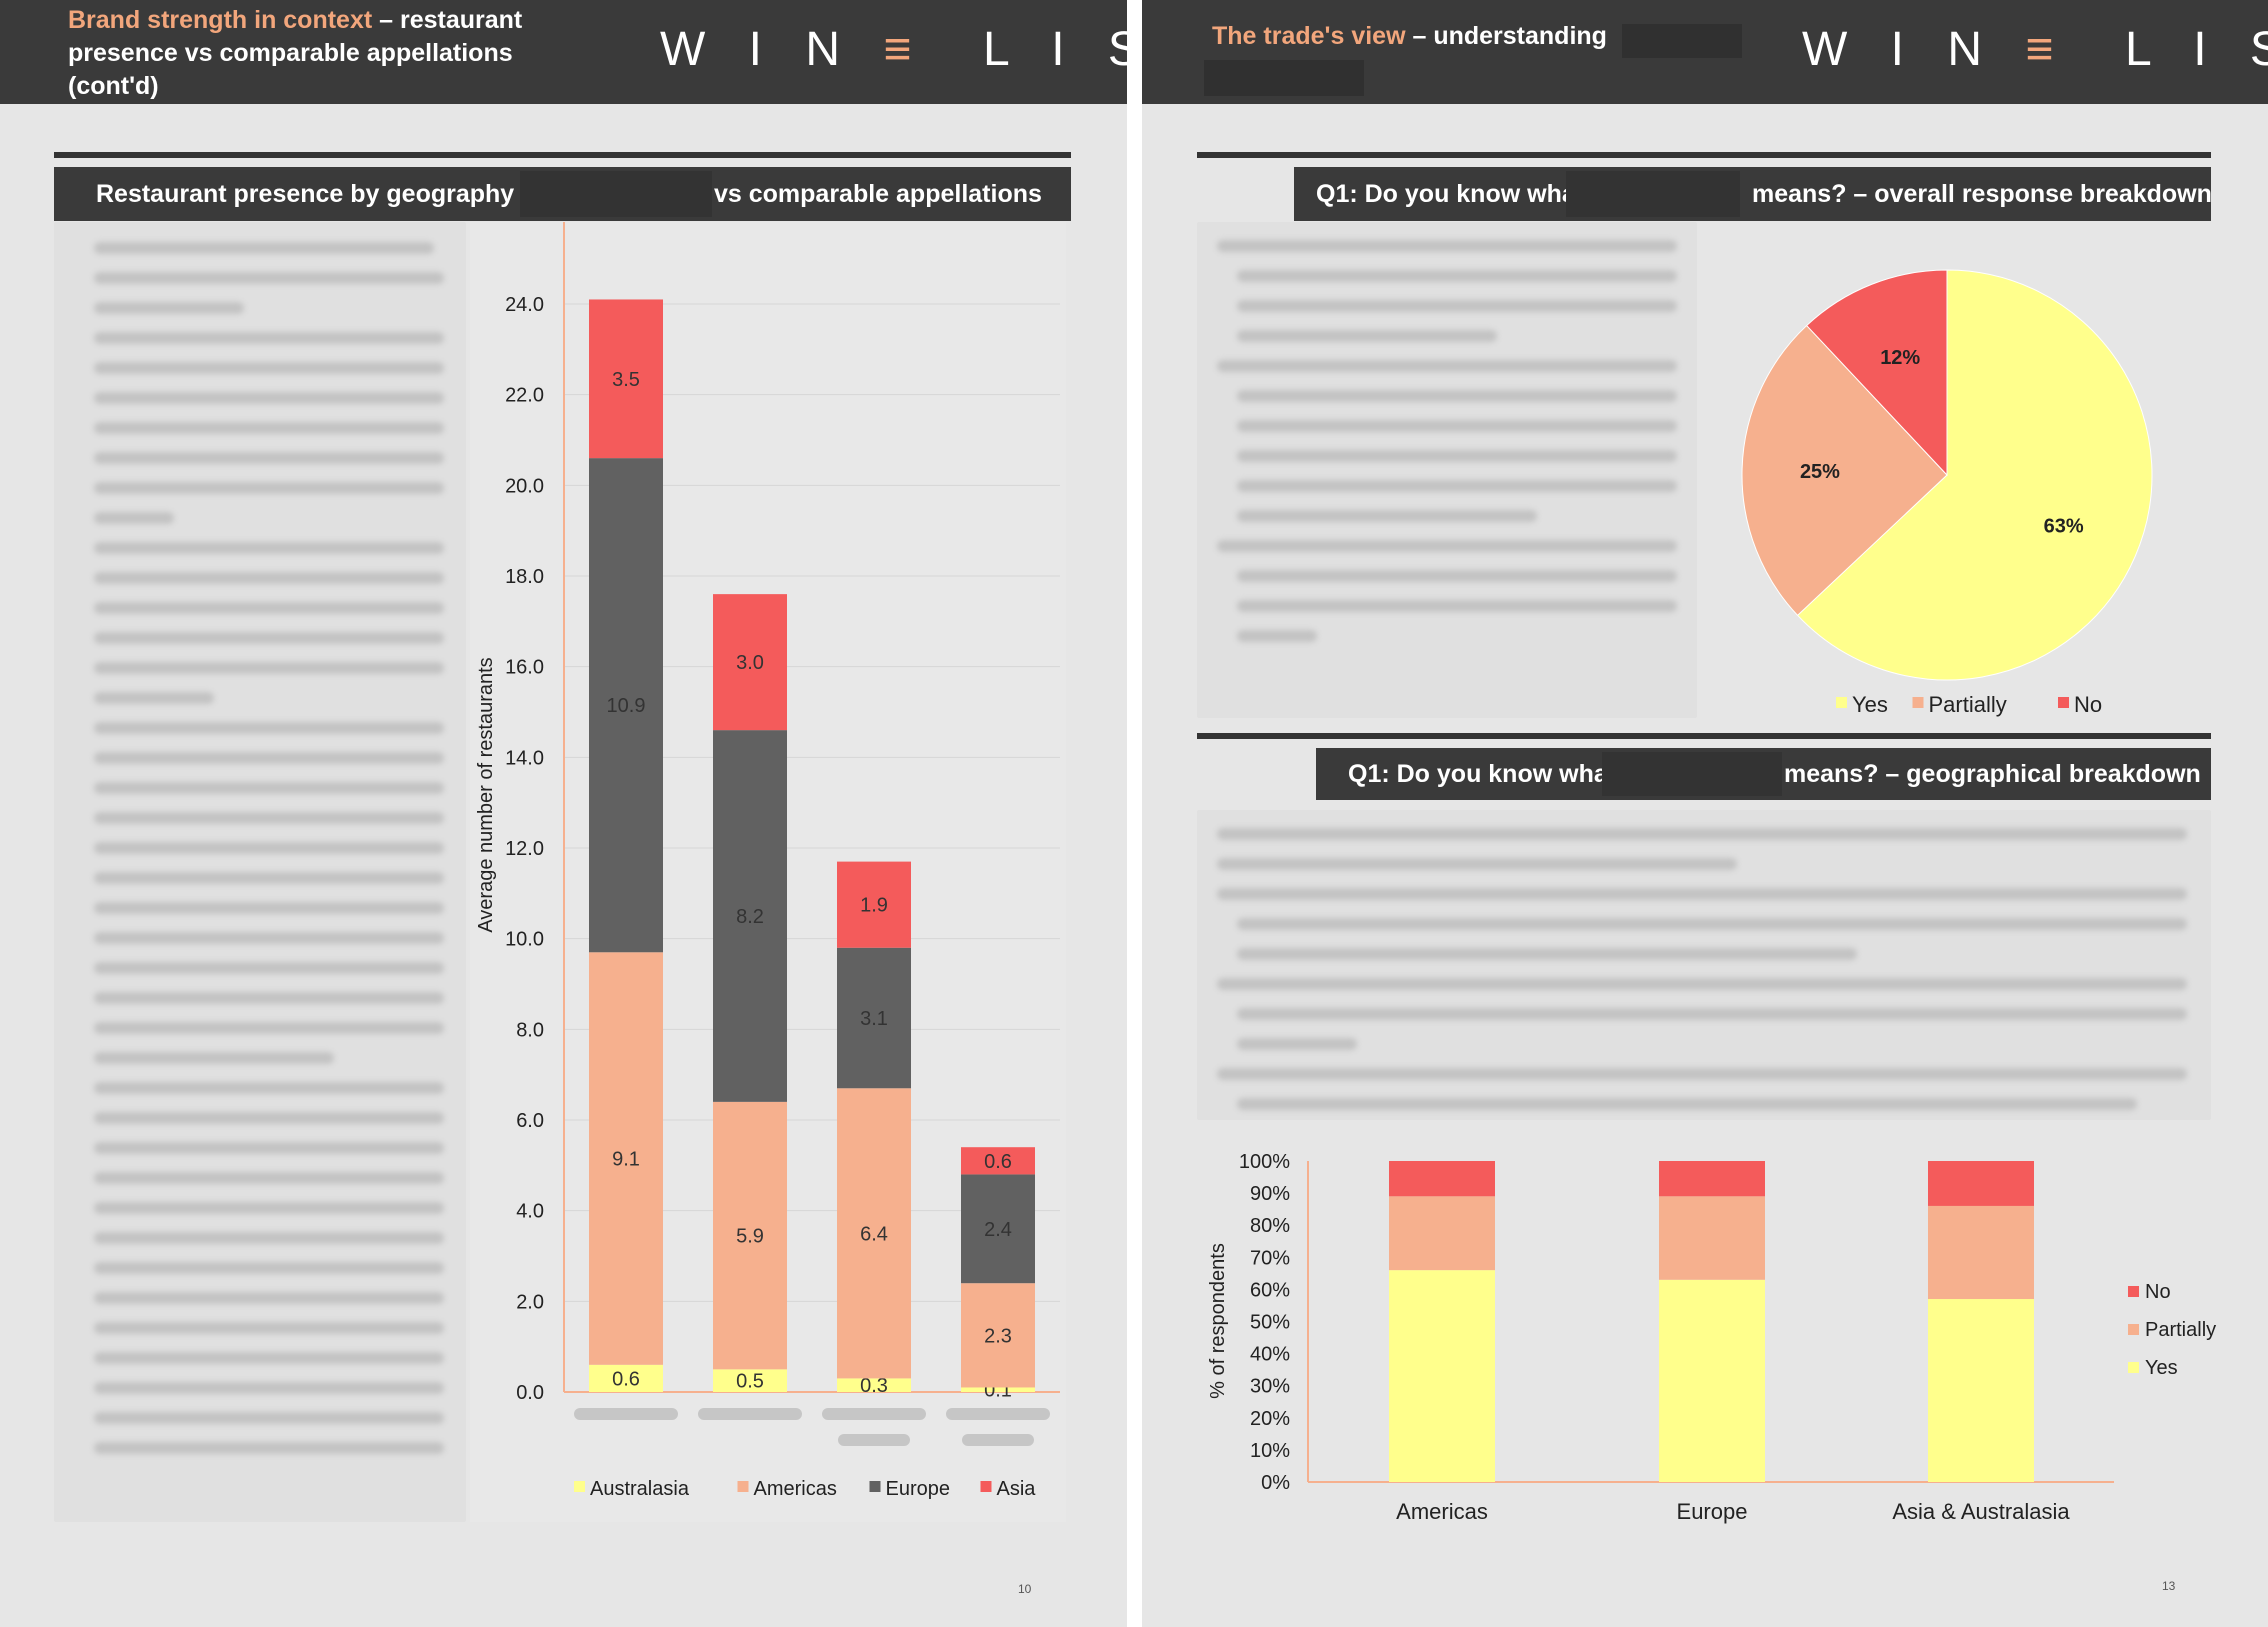 The width and height of the screenshot is (2268, 1627). Describe the element at coordinates (524, 849) in the screenshot. I see `y-tick-label: 12.0` at that location.